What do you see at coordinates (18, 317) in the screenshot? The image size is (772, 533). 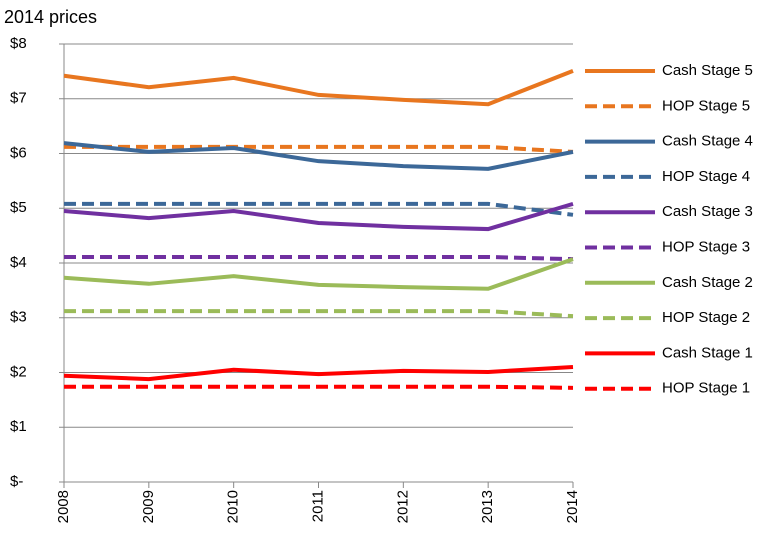 I see `y-tick-label: $3` at bounding box center [18, 317].